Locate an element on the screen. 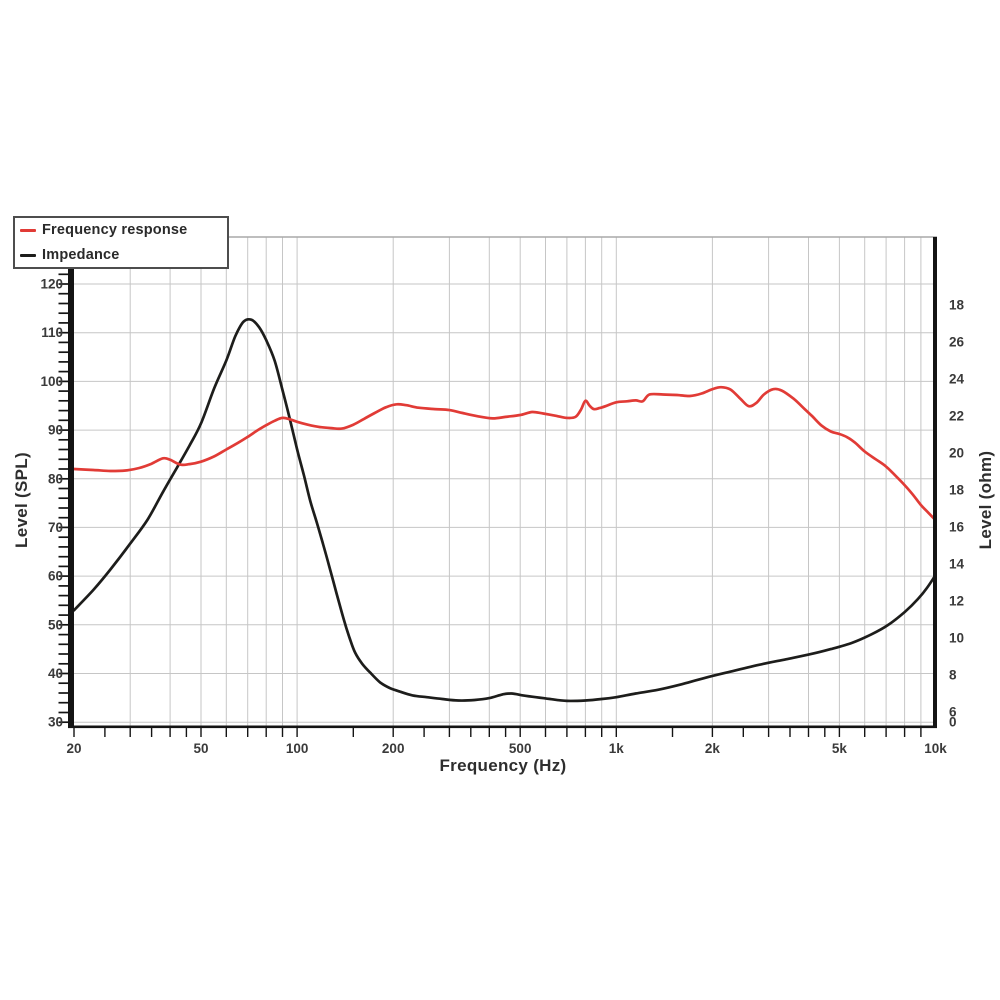  legend-label-frequency-response: Frequency response is located at coordinates (115, 230).